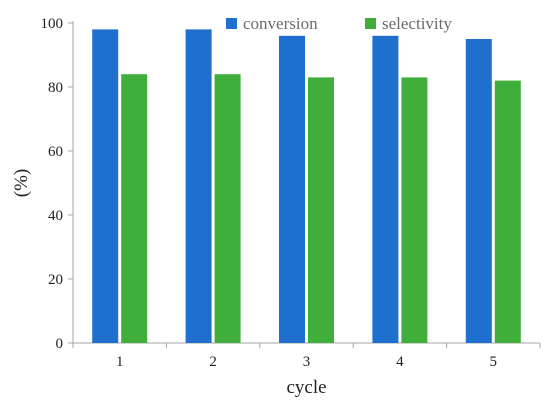  I want to click on x-axis-title: cycle, so click(306, 387).